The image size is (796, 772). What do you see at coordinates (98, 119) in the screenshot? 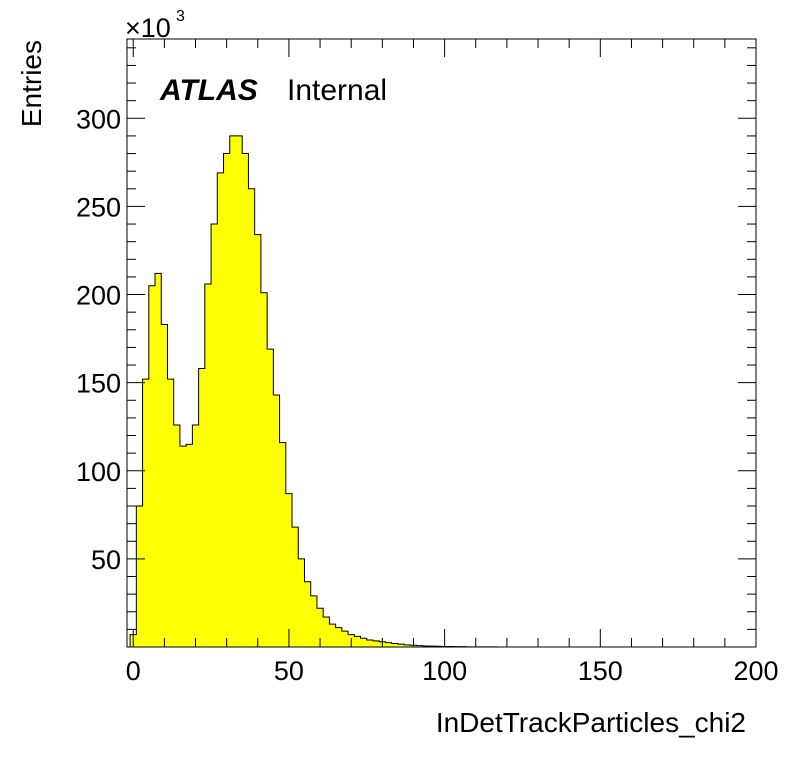
I see `y-tick-label: 300` at bounding box center [98, 119].